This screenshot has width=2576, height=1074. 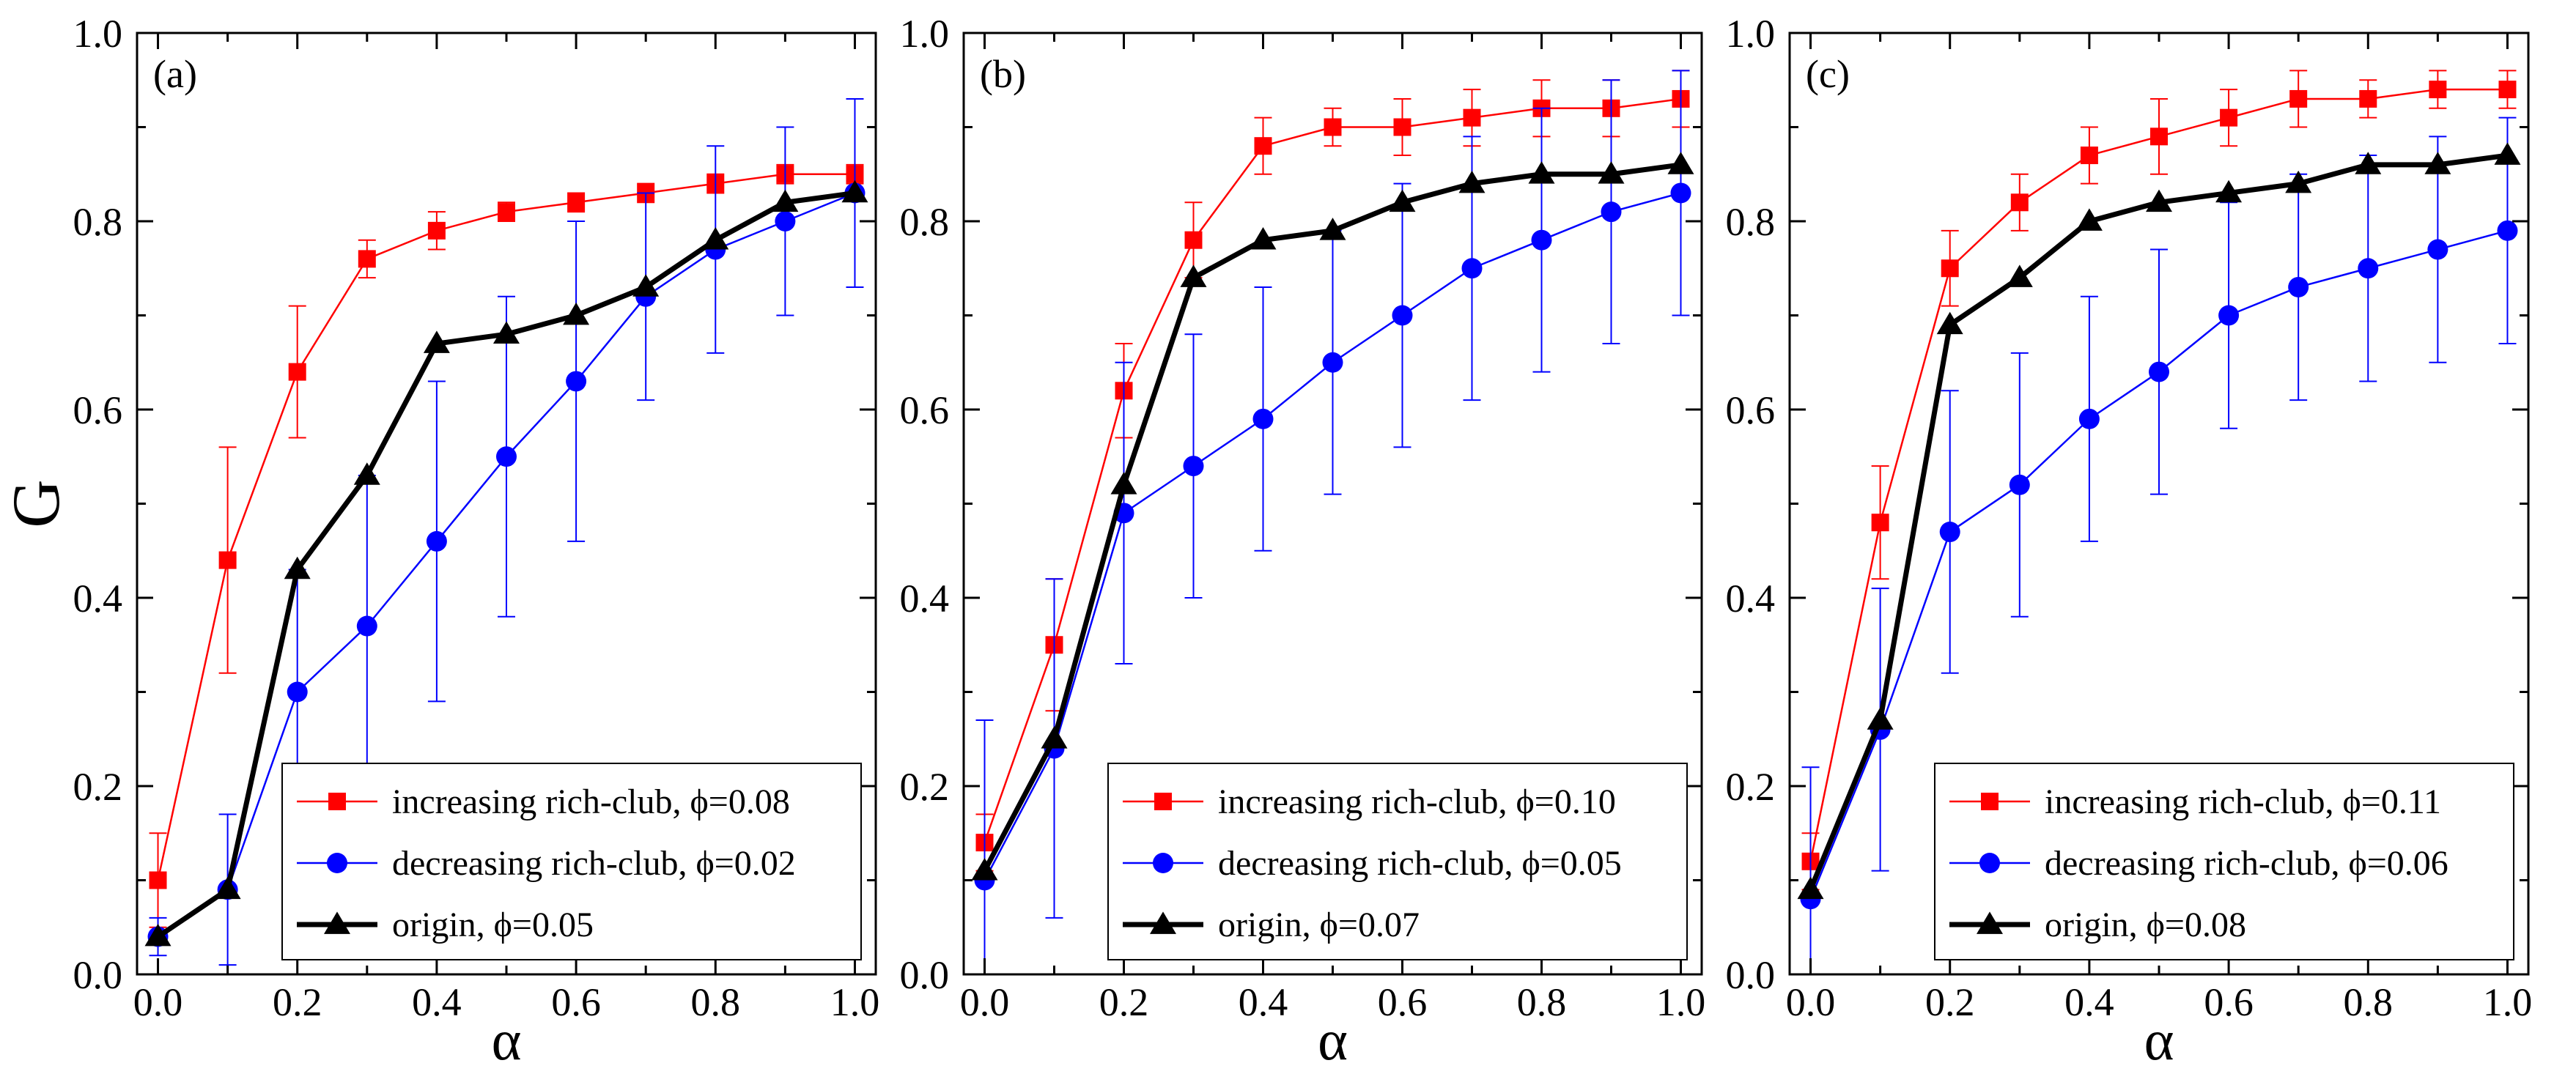 What do you see at coordinates (855, 1002) in the screenshot?
I see `x-tick-label: 1.0` at bounding box center [855, 1002].